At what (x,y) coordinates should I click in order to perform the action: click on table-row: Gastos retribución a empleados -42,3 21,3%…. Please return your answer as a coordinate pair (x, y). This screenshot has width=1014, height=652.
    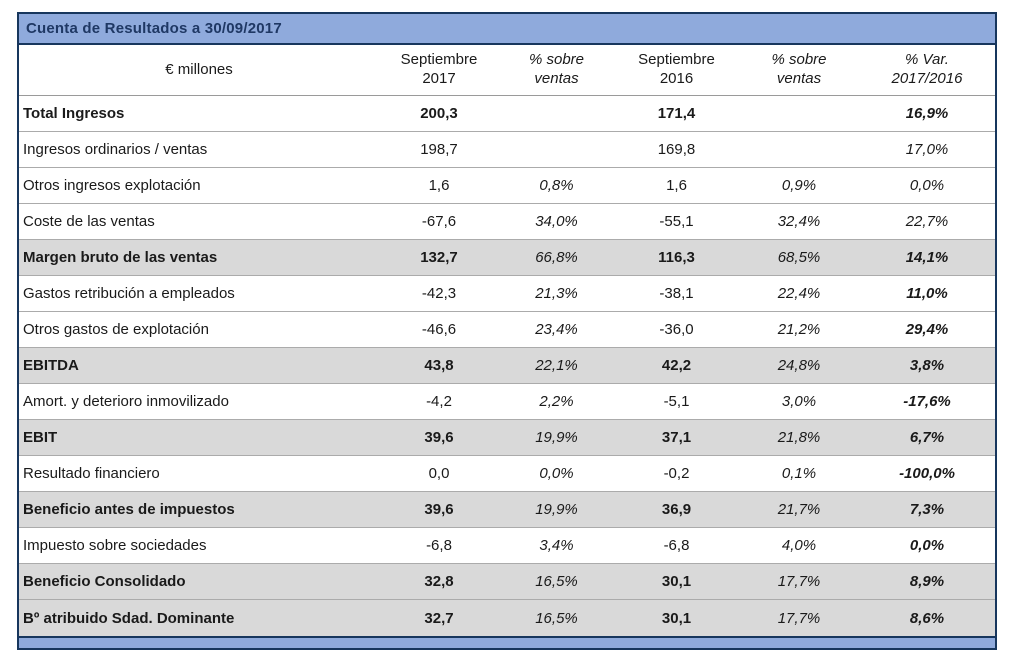
    Looking at the image, I should click on (507, 294).